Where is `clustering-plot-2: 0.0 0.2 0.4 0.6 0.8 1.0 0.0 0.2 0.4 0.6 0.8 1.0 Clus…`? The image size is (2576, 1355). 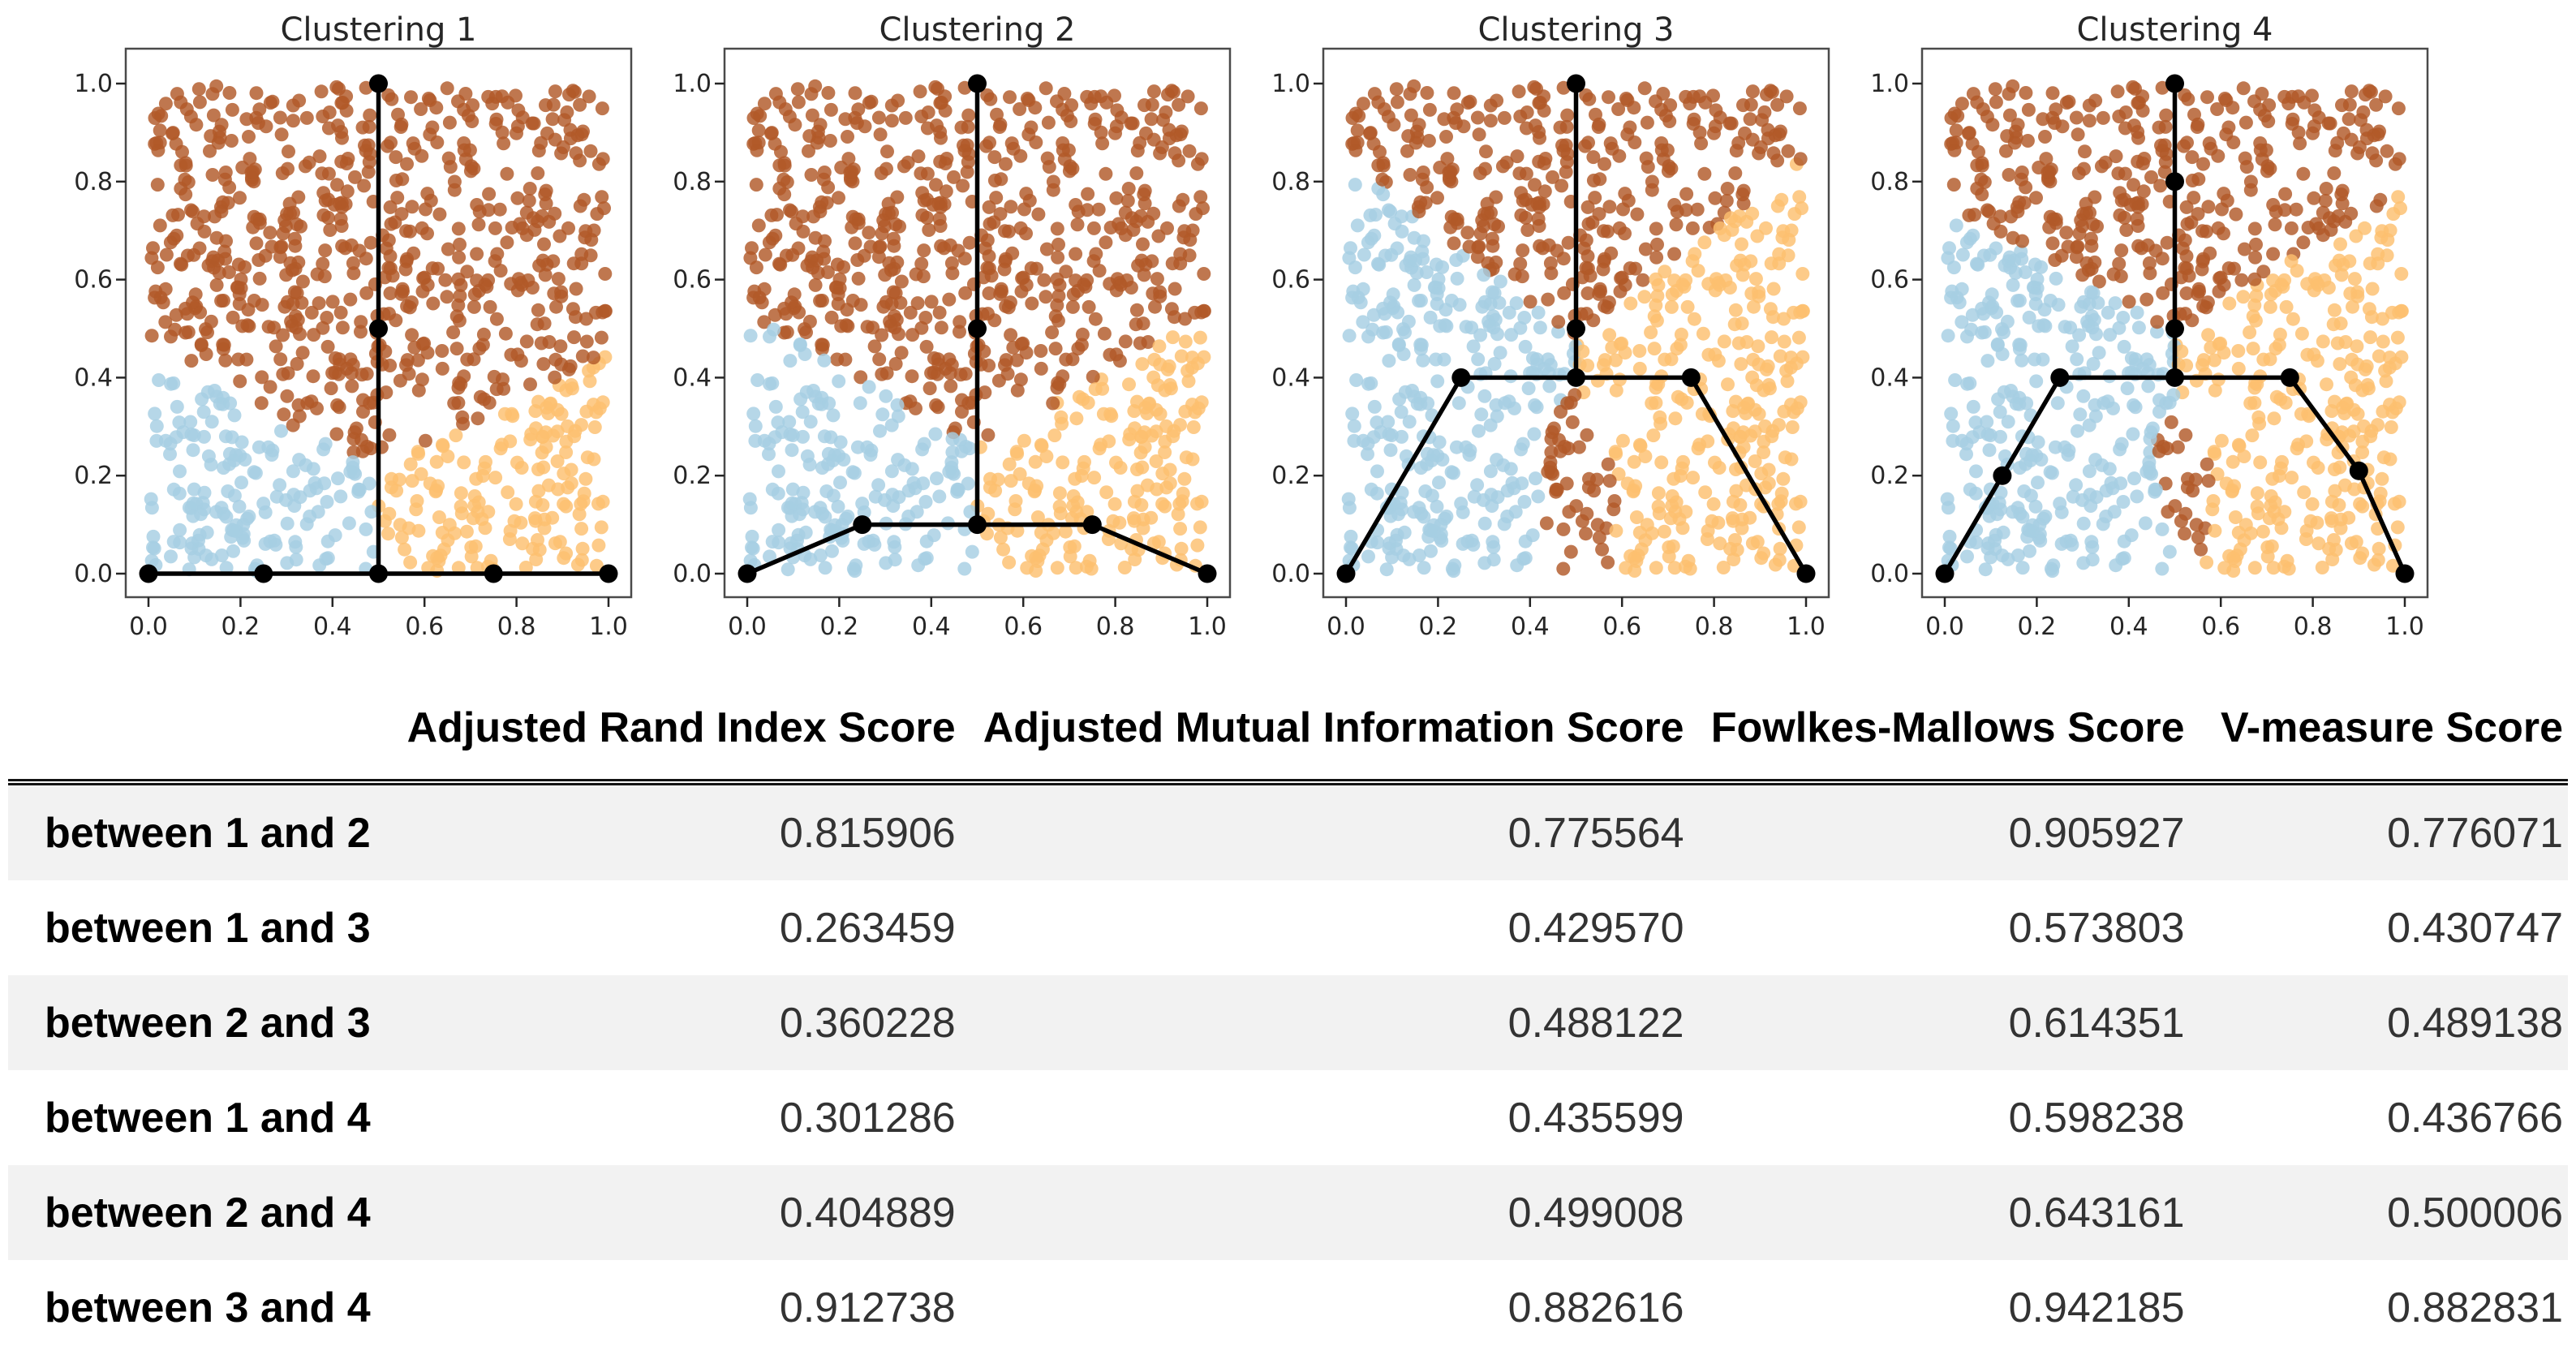 clustering-plot-2: 0.0 0.2 0.4 0.6 0.8 1.0 0.0 0.2 0.4 0.6 0.8 1.0 Clus… is located at coordinates (953, 326).